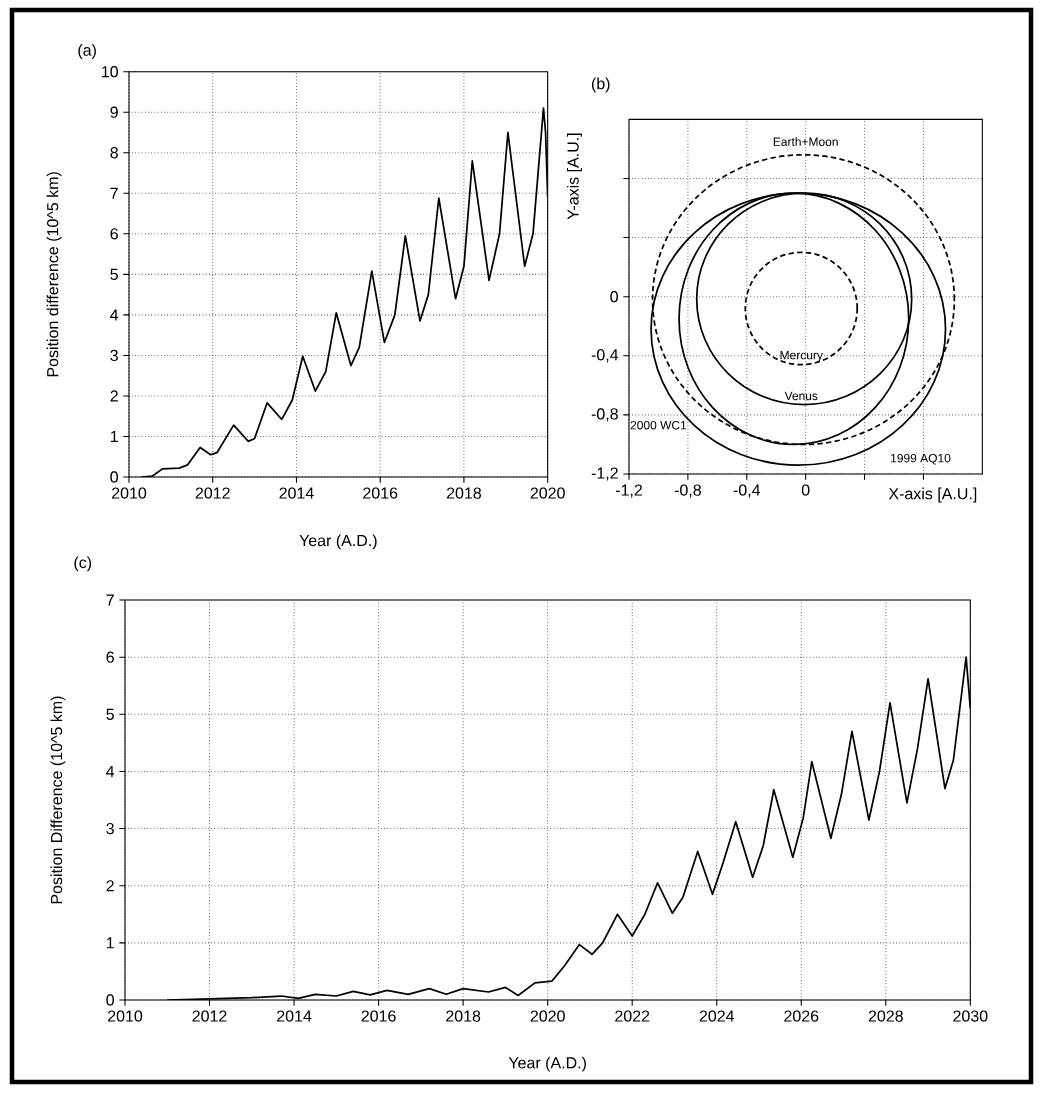  I want to click on y-tick-label: -1,2, so click(604, 474).